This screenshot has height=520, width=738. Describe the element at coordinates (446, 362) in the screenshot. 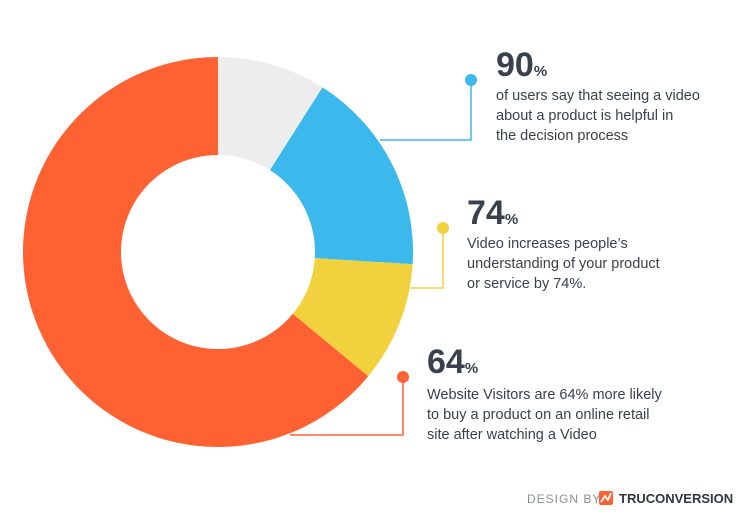

I see `stat-number: 64` at that location.